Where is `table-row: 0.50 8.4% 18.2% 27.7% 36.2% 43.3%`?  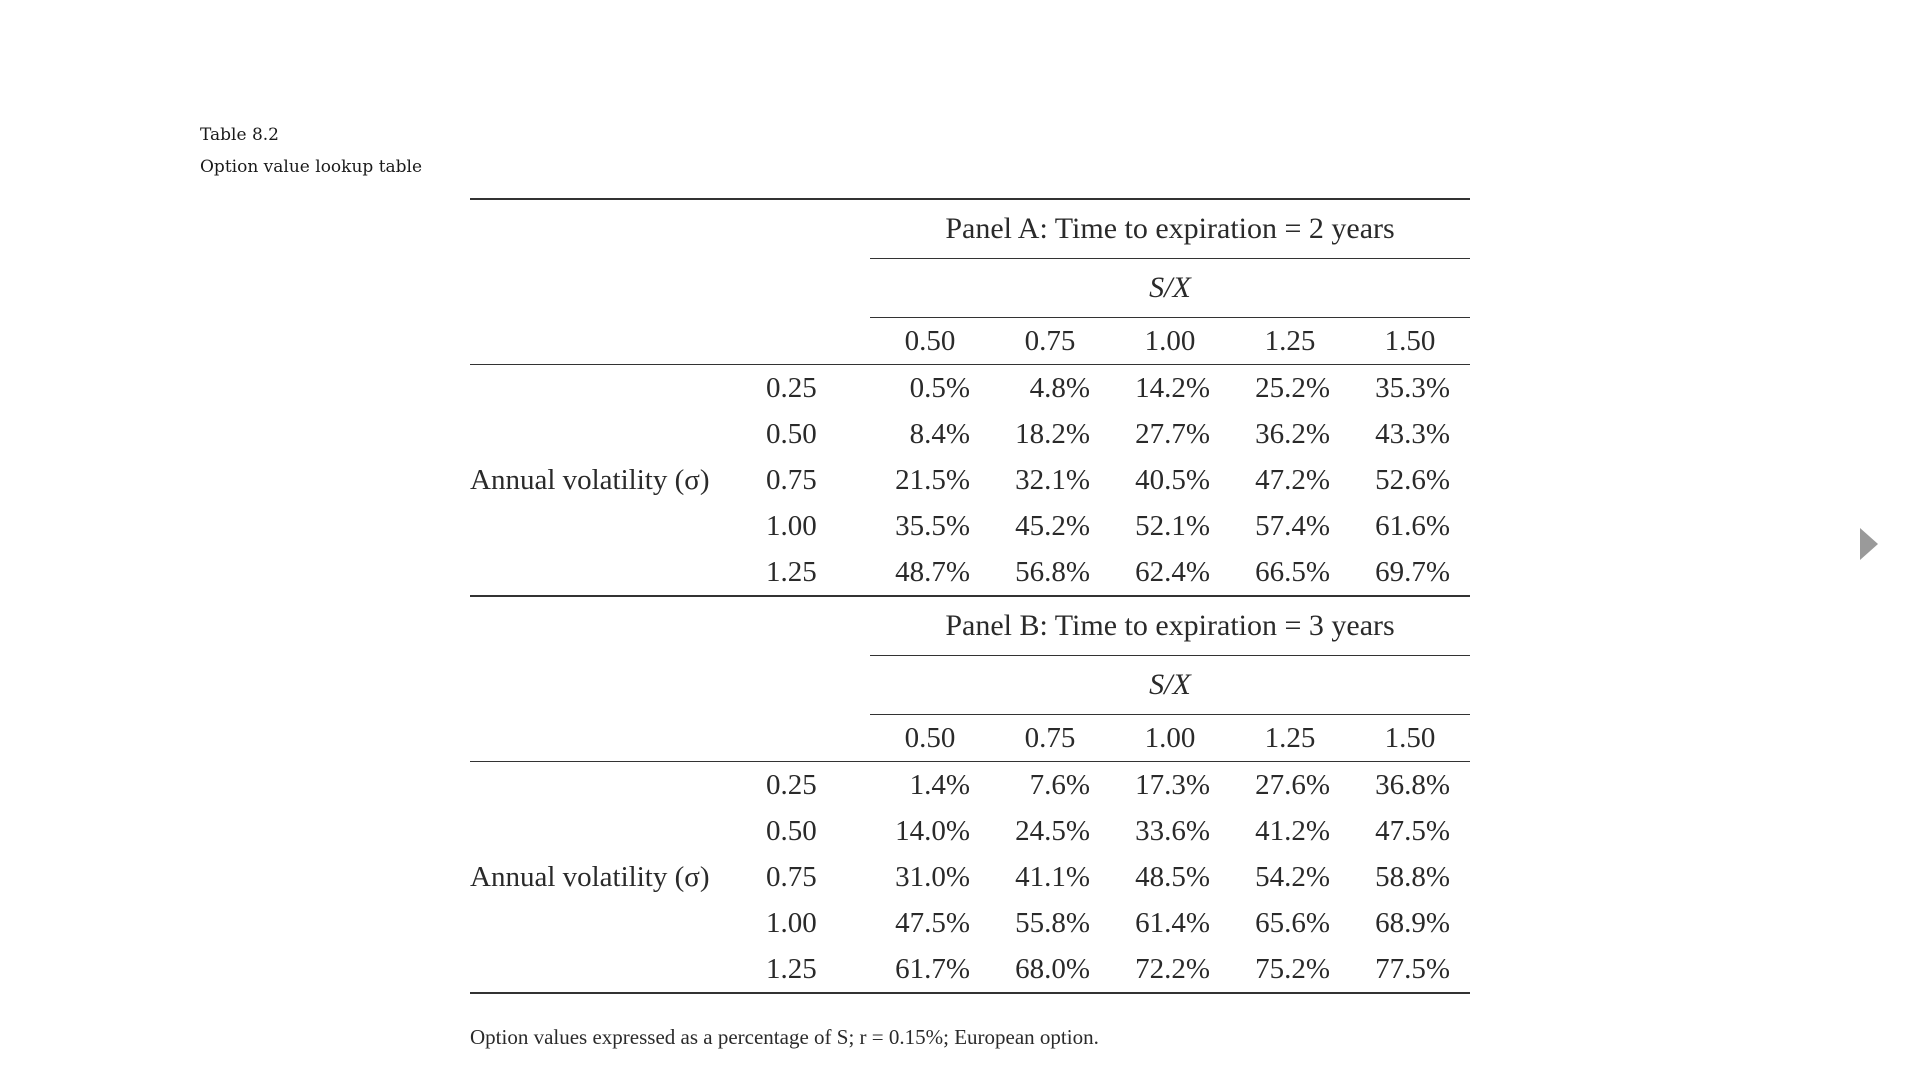
table-row: 0.50 8.4% 18.2% 27.7% 36.2% 43.3% is located at coordinates (970, 434).